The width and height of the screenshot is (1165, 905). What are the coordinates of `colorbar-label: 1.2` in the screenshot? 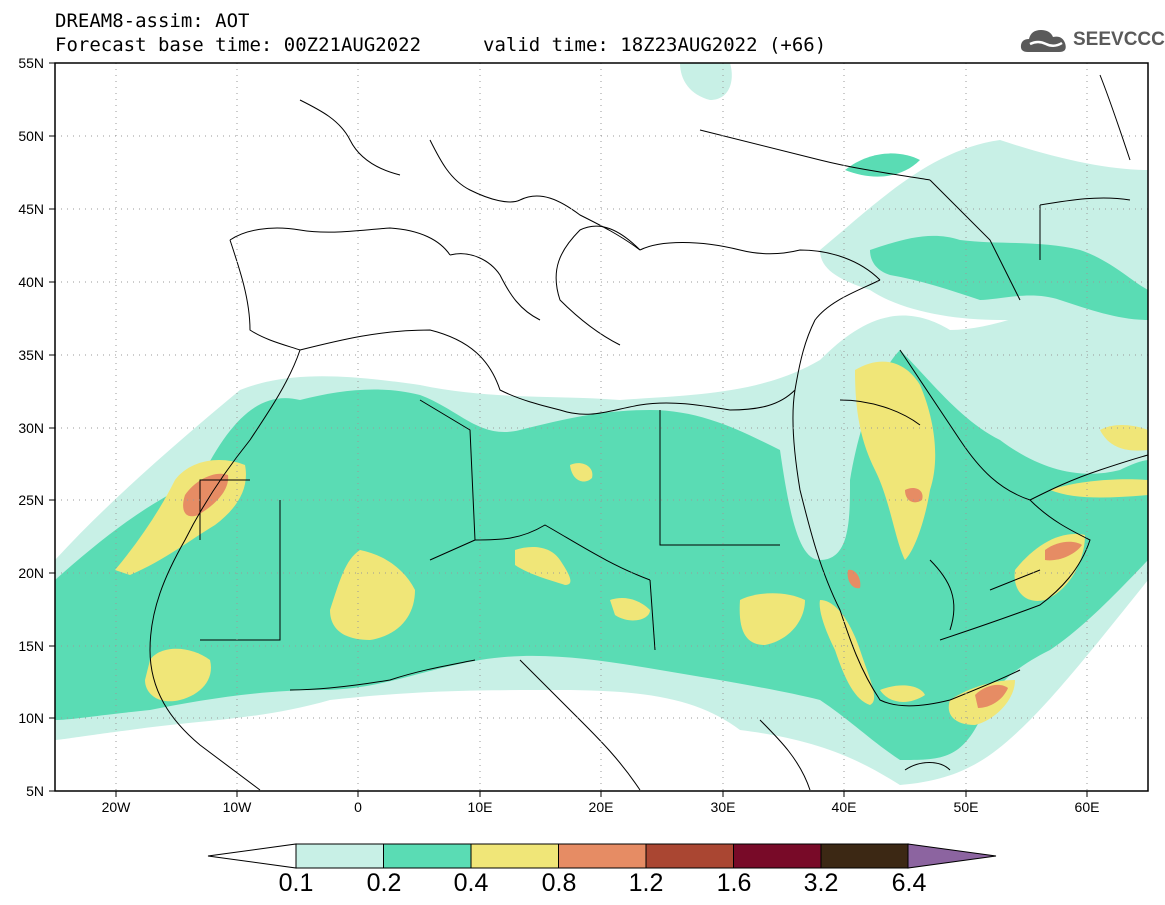 It's located at (646, 883).